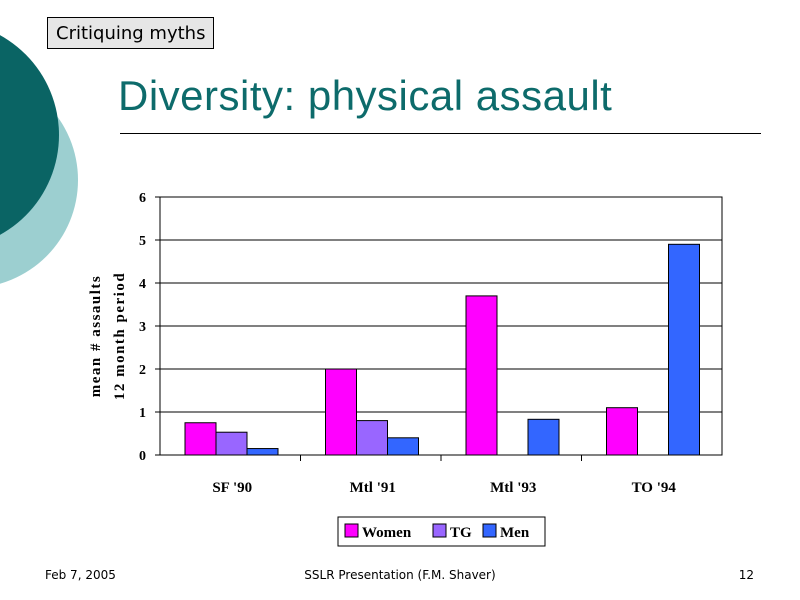 This screenshot has height=600, width=800. I want to click on y-axis-label-line2: 12 month period, so click(120, 336).